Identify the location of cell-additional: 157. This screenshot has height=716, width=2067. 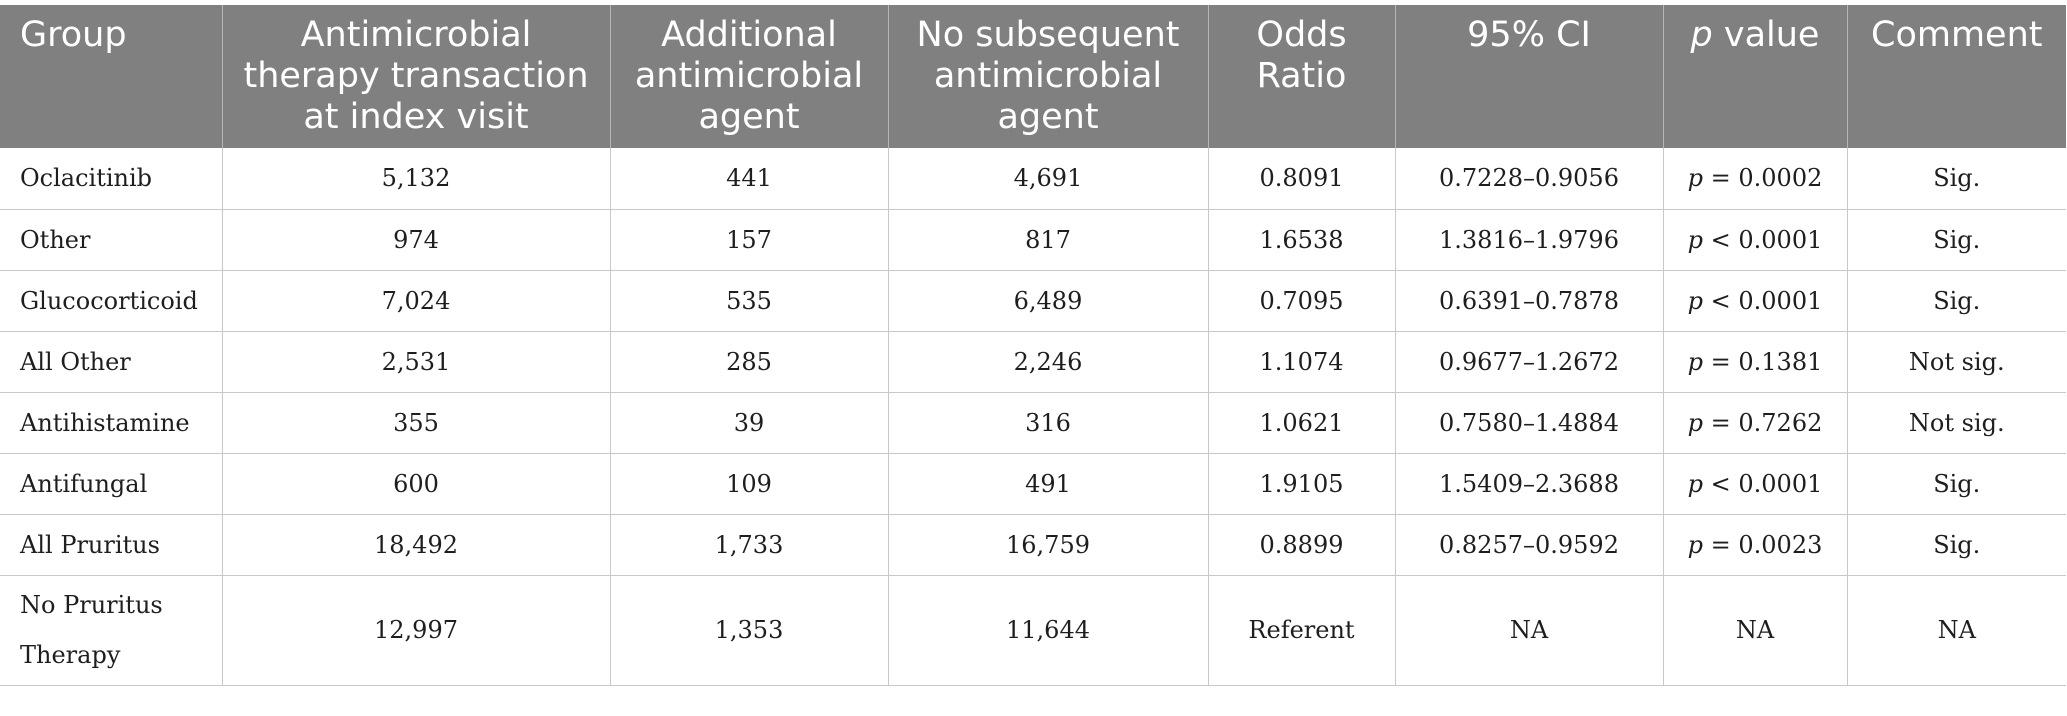
(748, 240).